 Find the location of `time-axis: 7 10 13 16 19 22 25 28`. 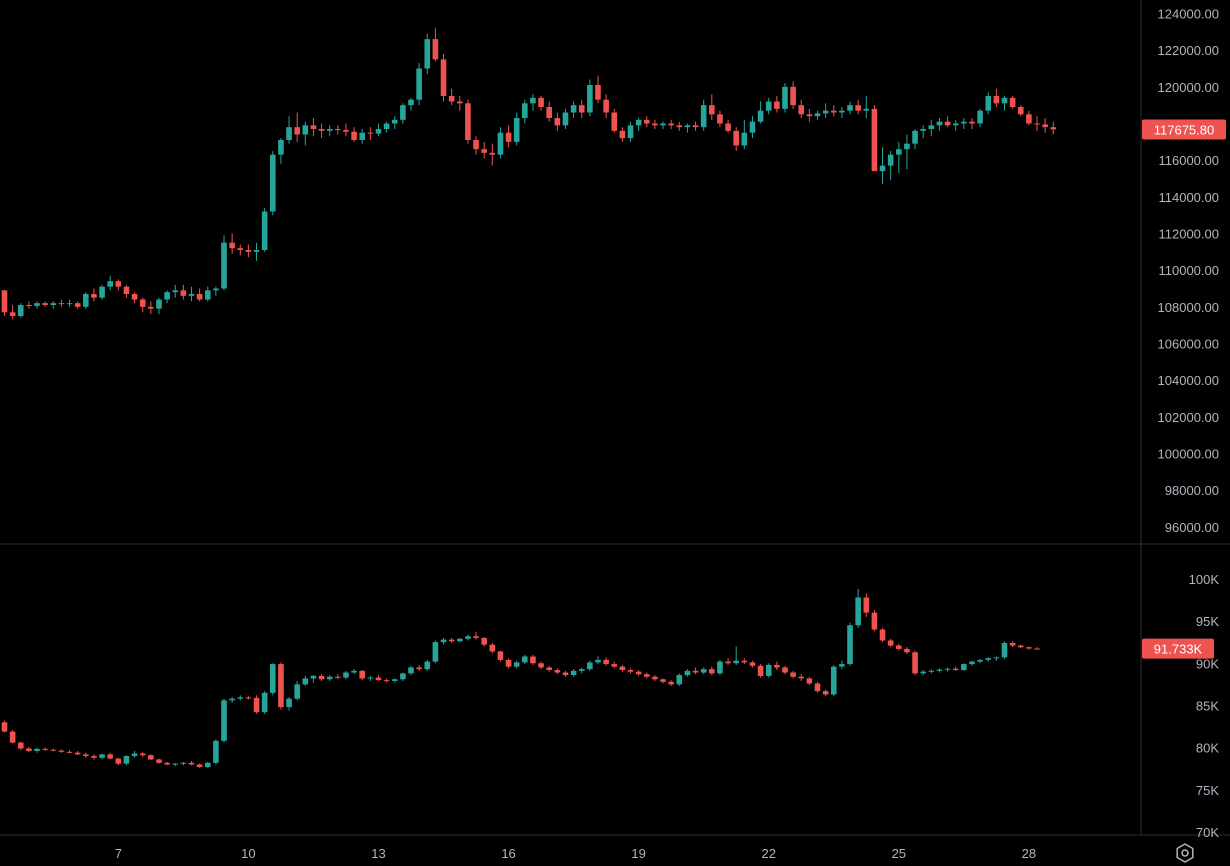

time-axis: 7 10 13 16 19 22 25 28 is located at coordinates (575, 853).